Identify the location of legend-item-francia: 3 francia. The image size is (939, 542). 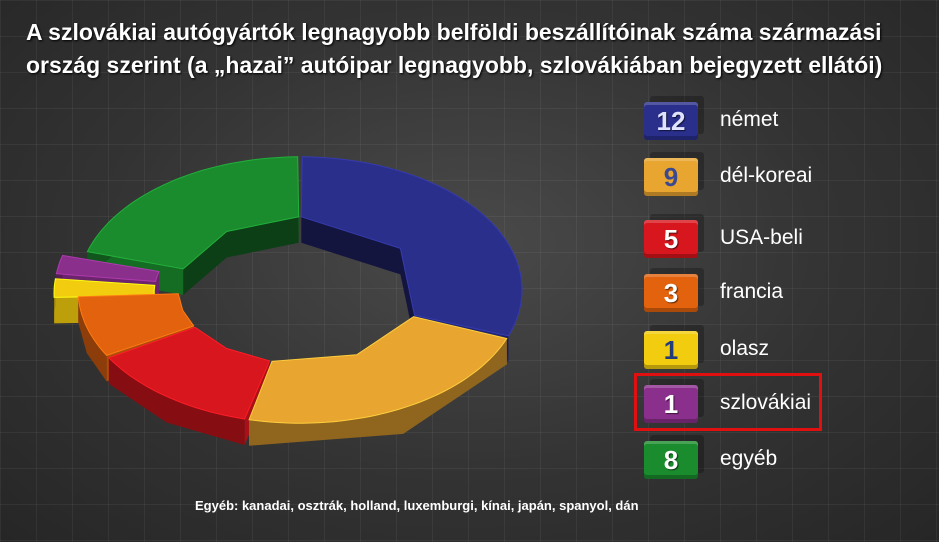
(780, 291).